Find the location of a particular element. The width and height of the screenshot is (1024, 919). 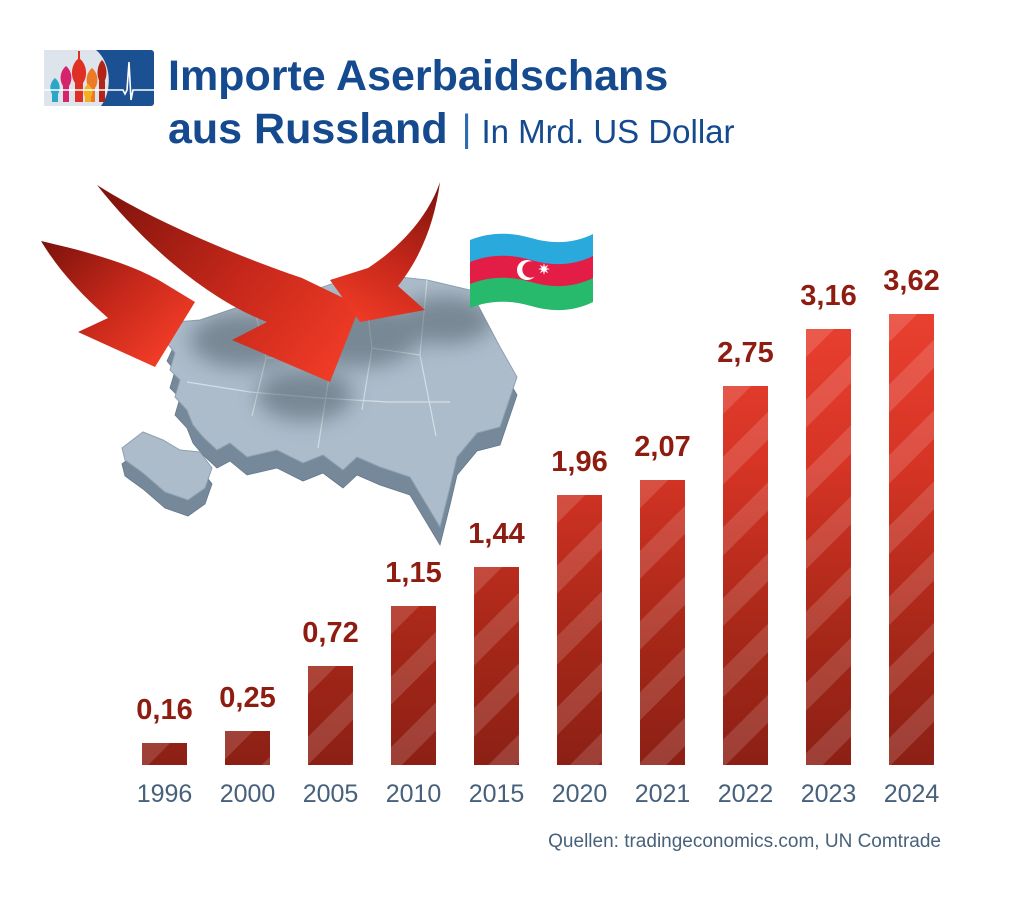

bar-group-2015: 1,44 2015 is located at coordinates (496, 536).